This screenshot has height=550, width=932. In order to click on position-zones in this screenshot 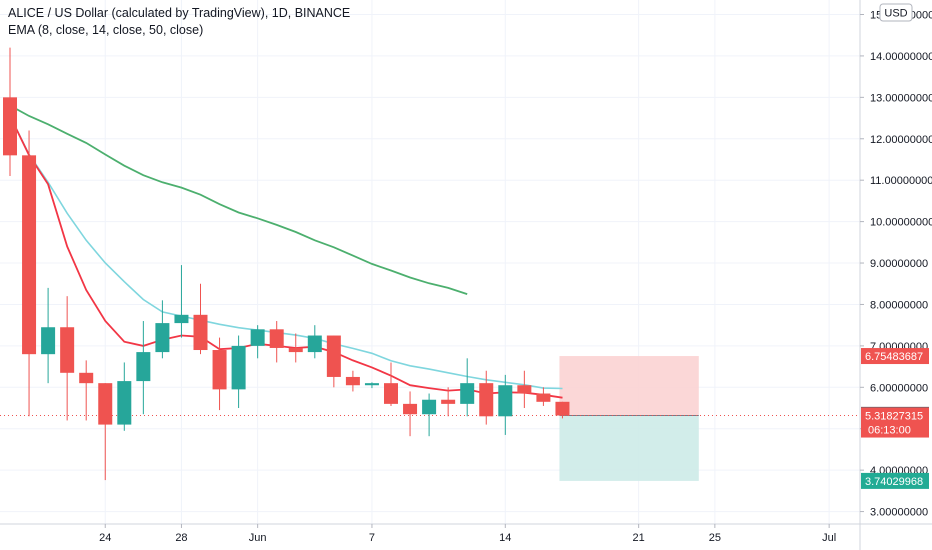, I will do `click(629, 418)`.